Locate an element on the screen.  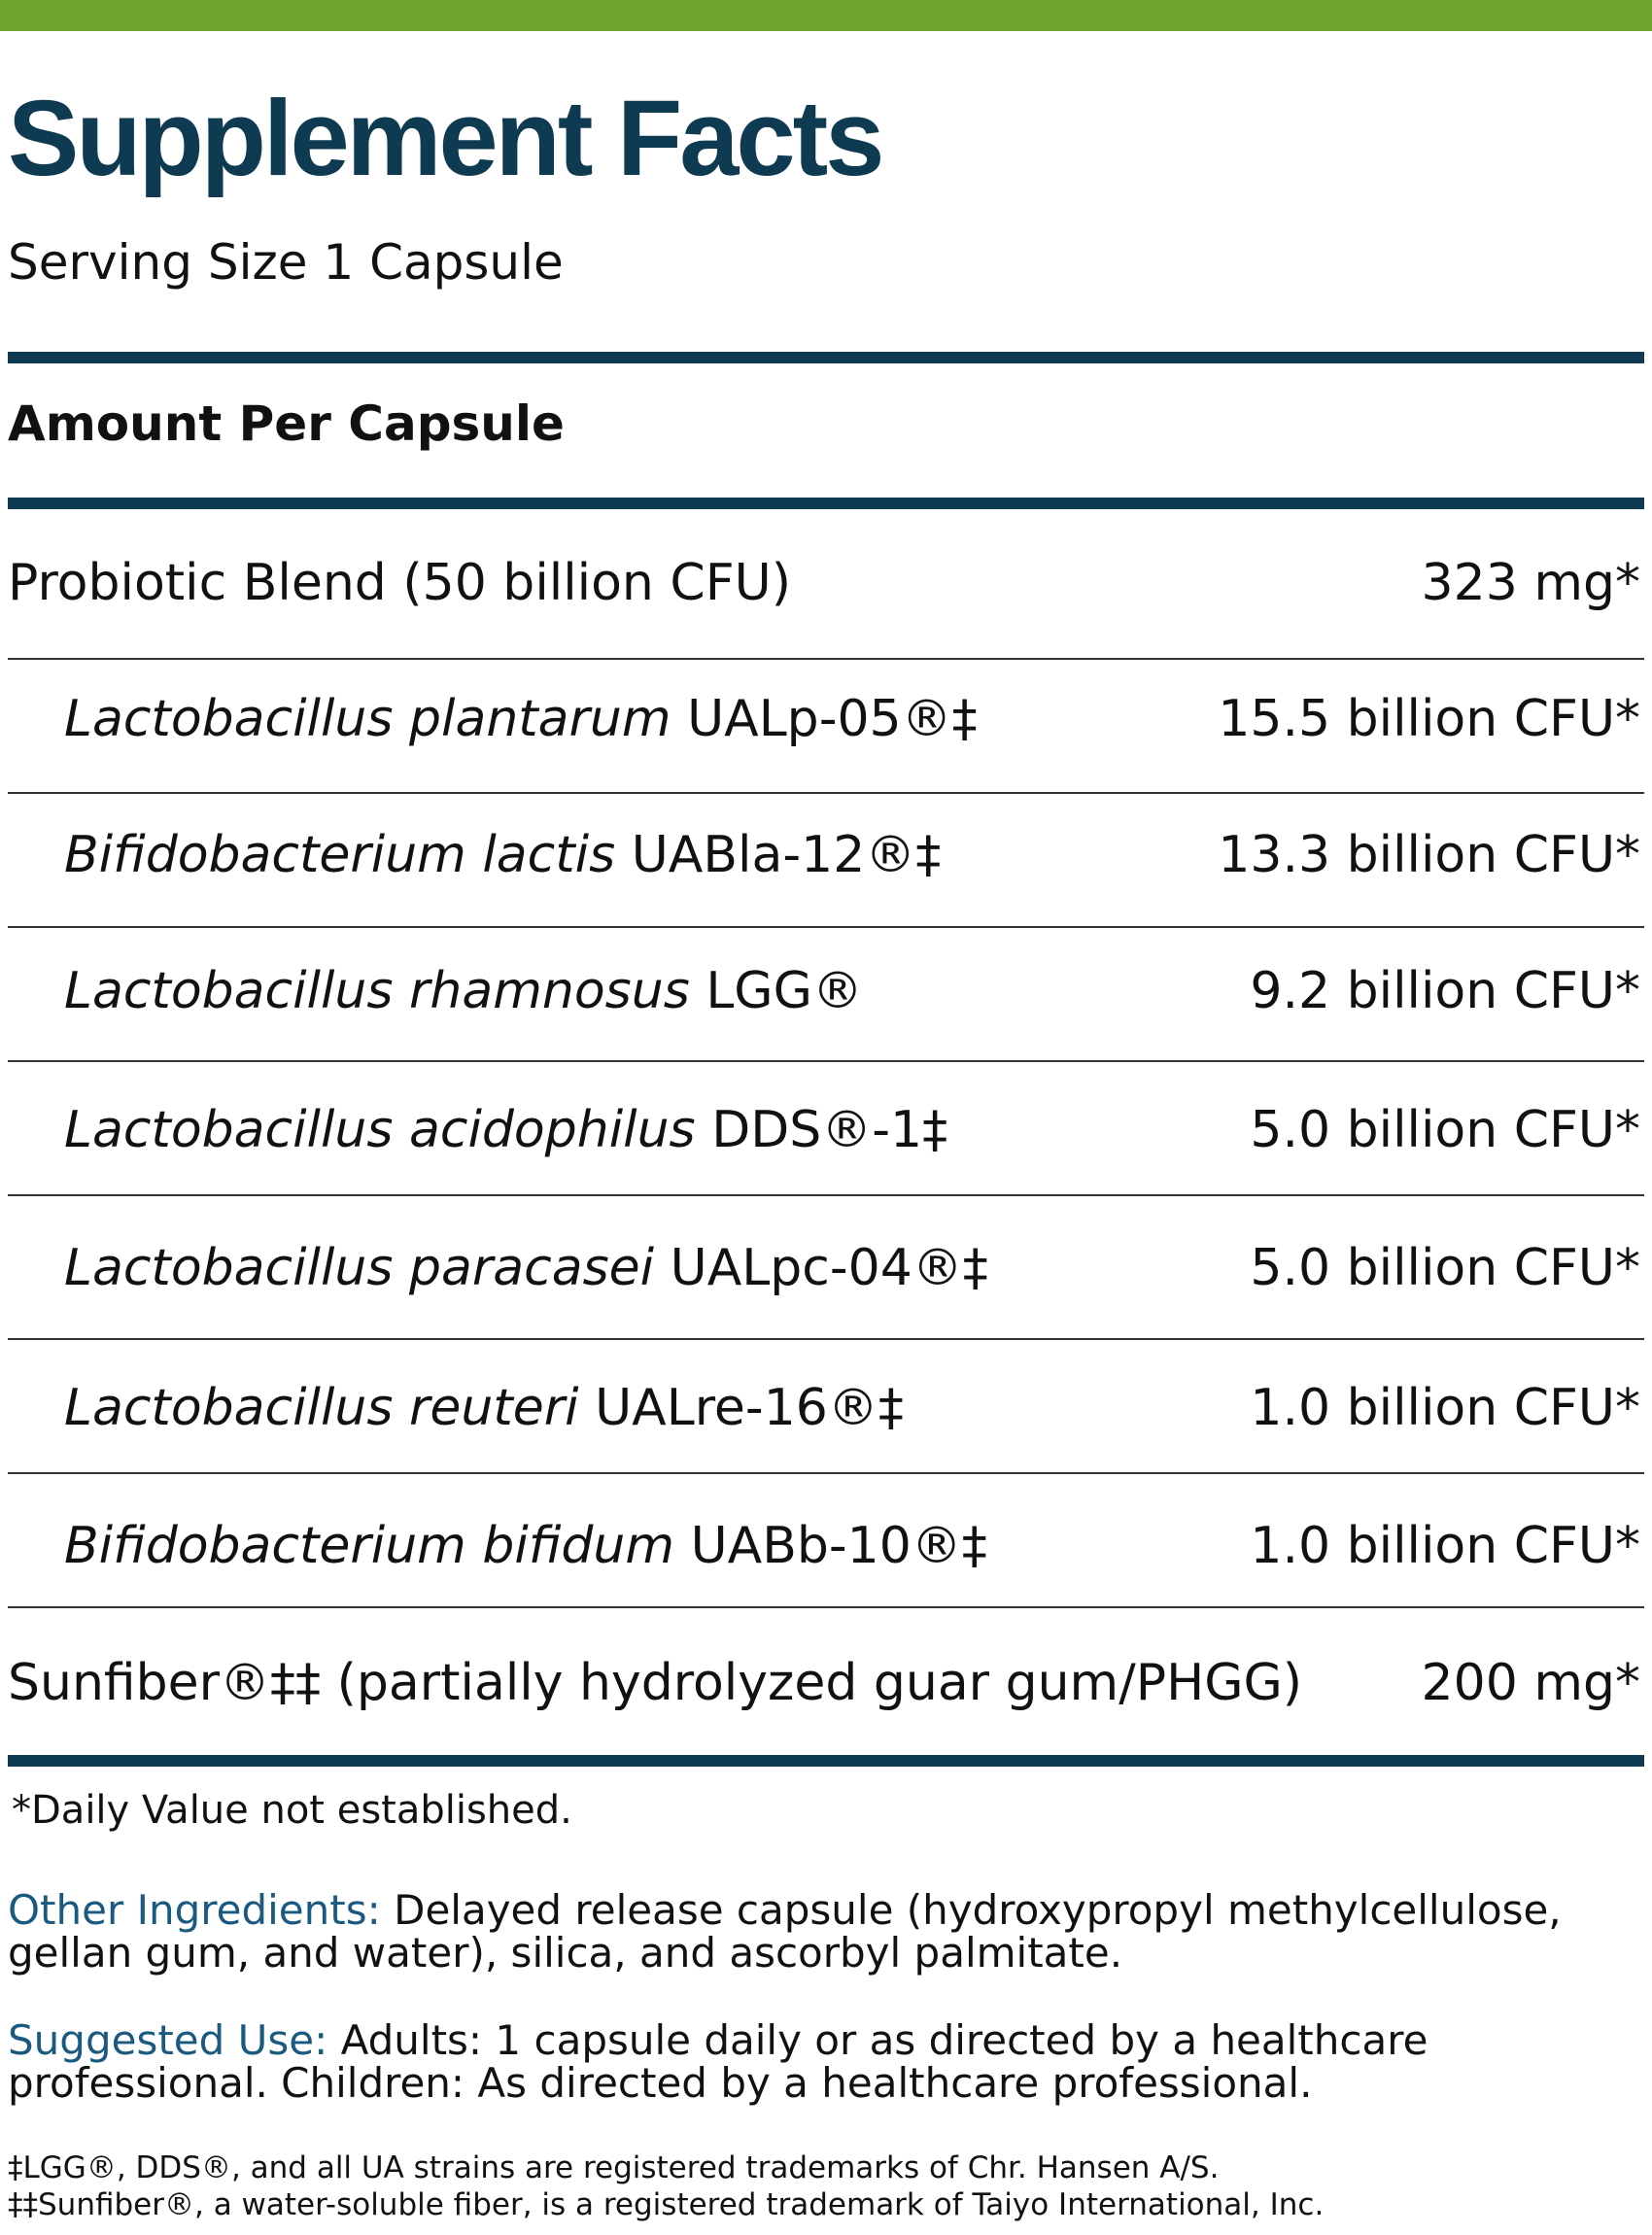
other-ingredients-label: Other Ingredients: is located at coordinates (194, 1910).